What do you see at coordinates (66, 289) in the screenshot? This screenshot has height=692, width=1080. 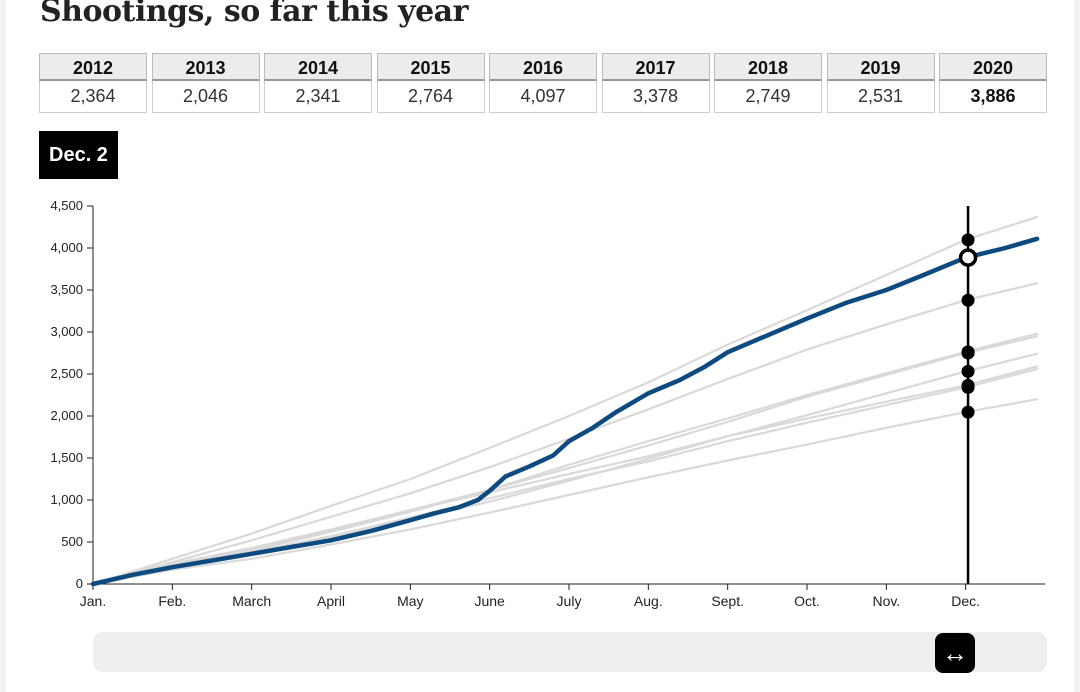 I see `y-tick-label: 3,500` at bounding box center [66, 289].